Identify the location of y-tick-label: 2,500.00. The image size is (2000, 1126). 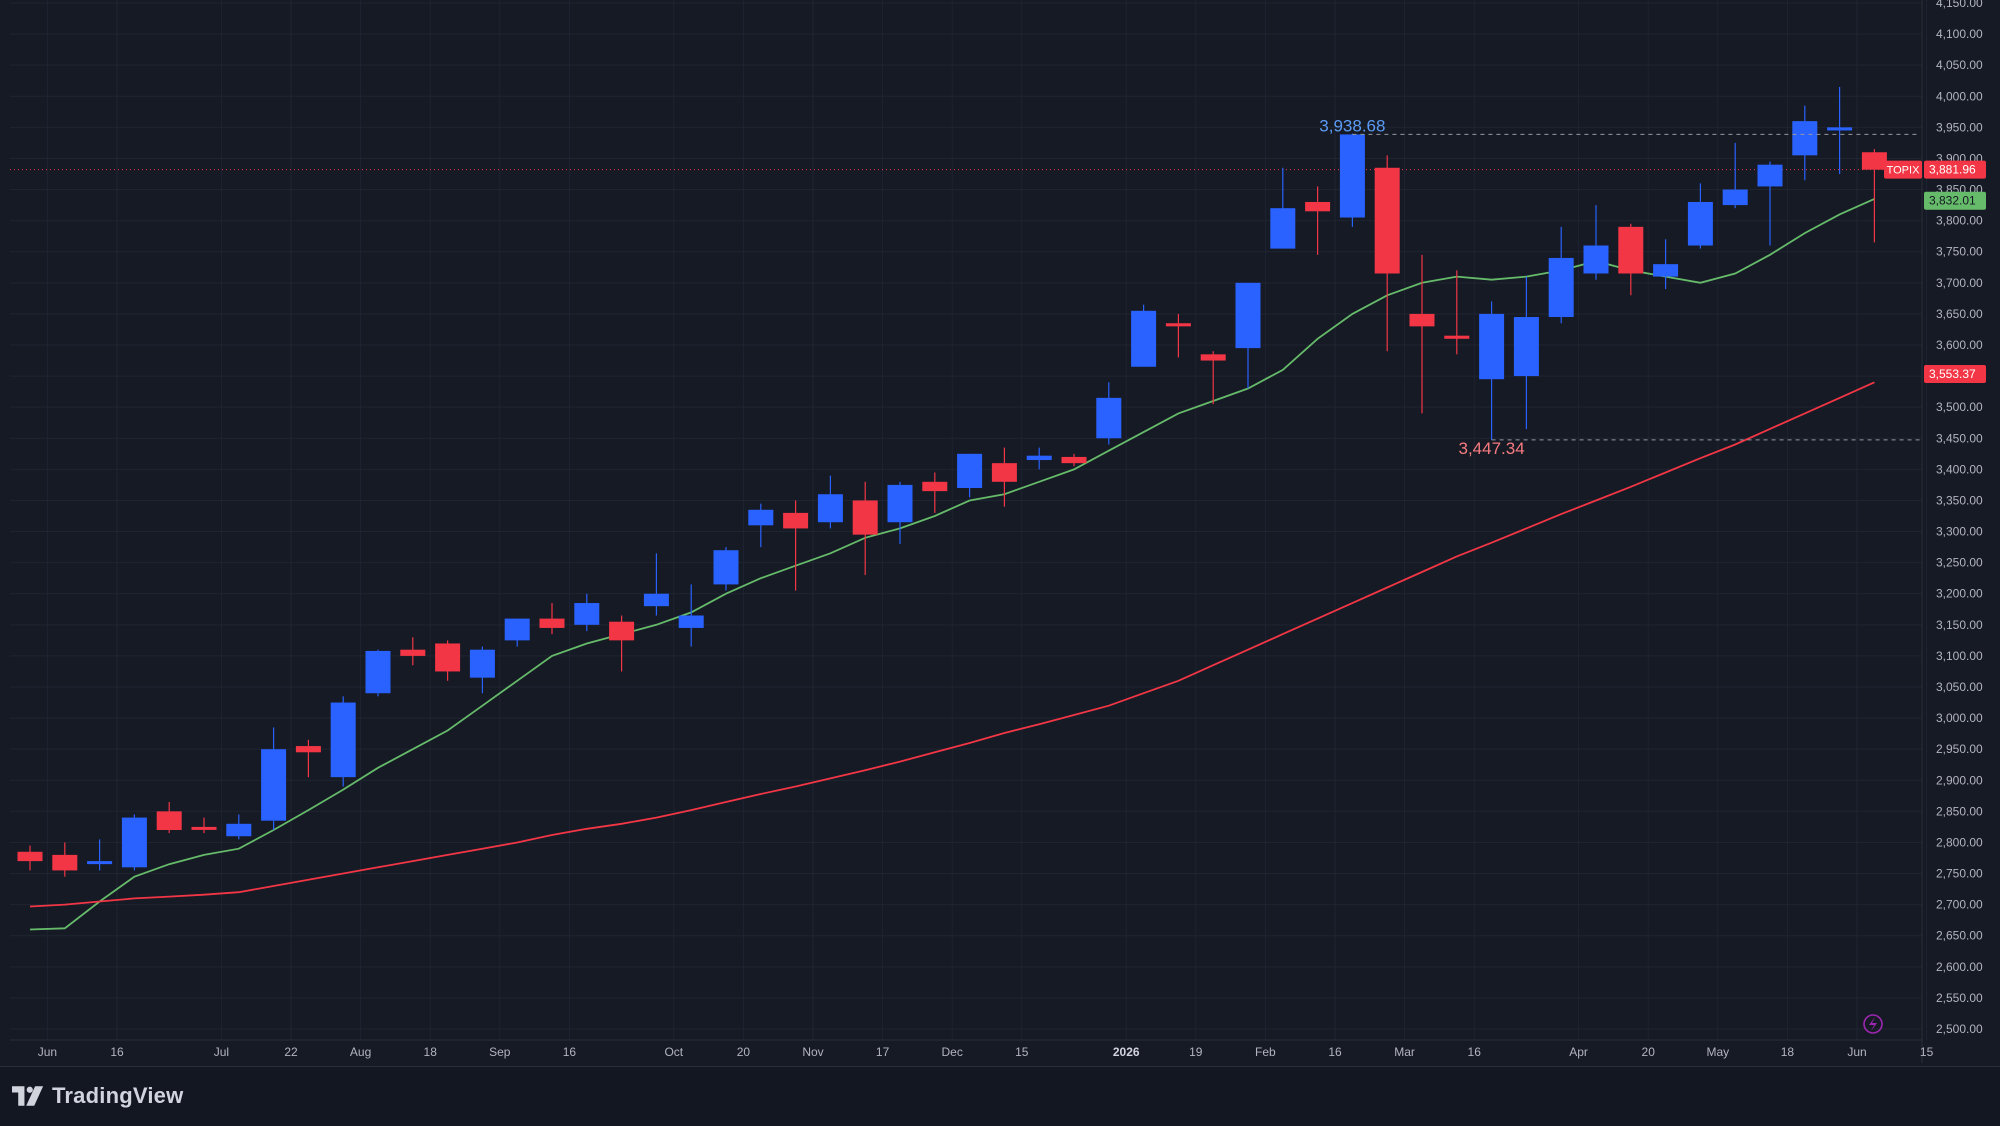
(1959, 1029).